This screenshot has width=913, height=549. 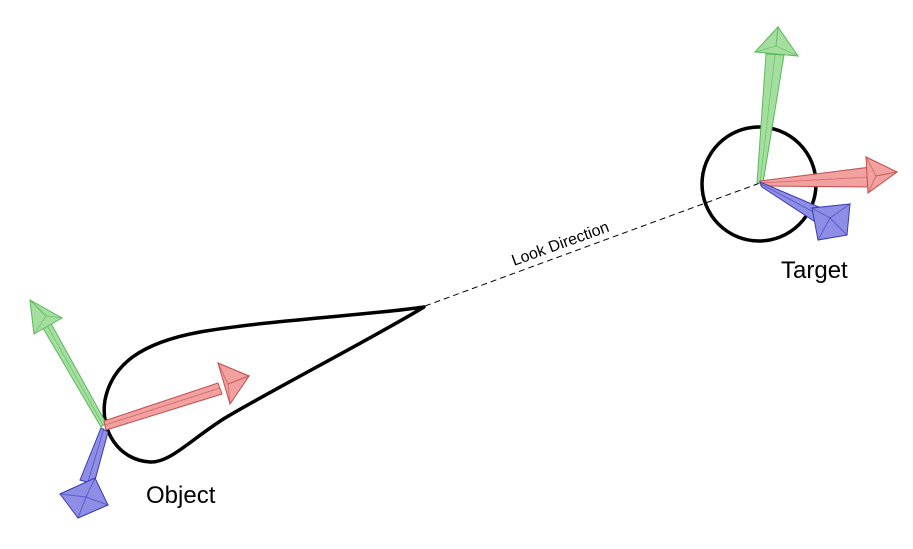 What do you see at coordinates (814, 270) in the screenshot?
I see `target-label: Target` at bounding box center [814, 270].